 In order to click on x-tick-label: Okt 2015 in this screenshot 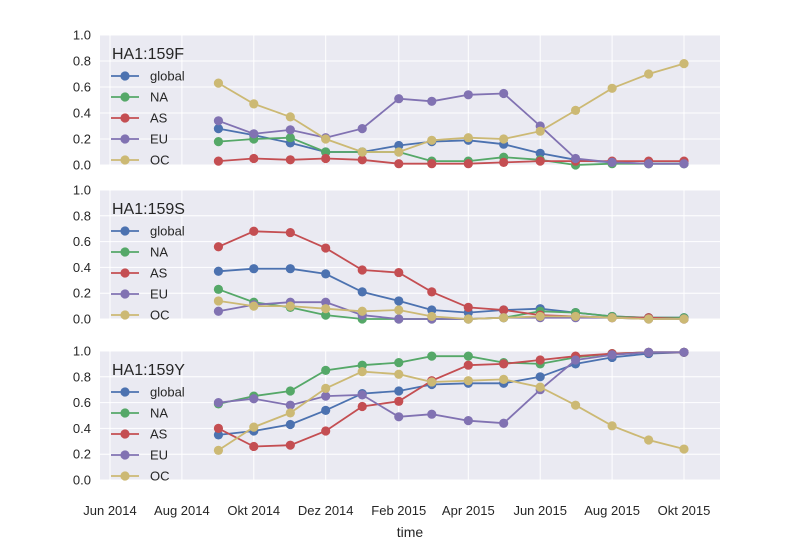, I will do `click(684, 510)`.